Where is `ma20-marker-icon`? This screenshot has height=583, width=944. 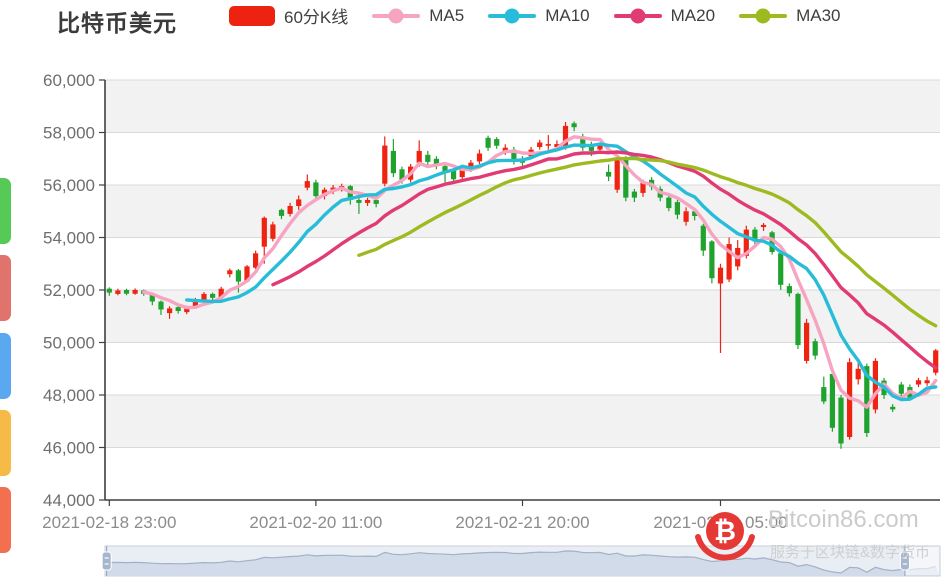
ma20-marker-icon is located at coordinates (637, 15).